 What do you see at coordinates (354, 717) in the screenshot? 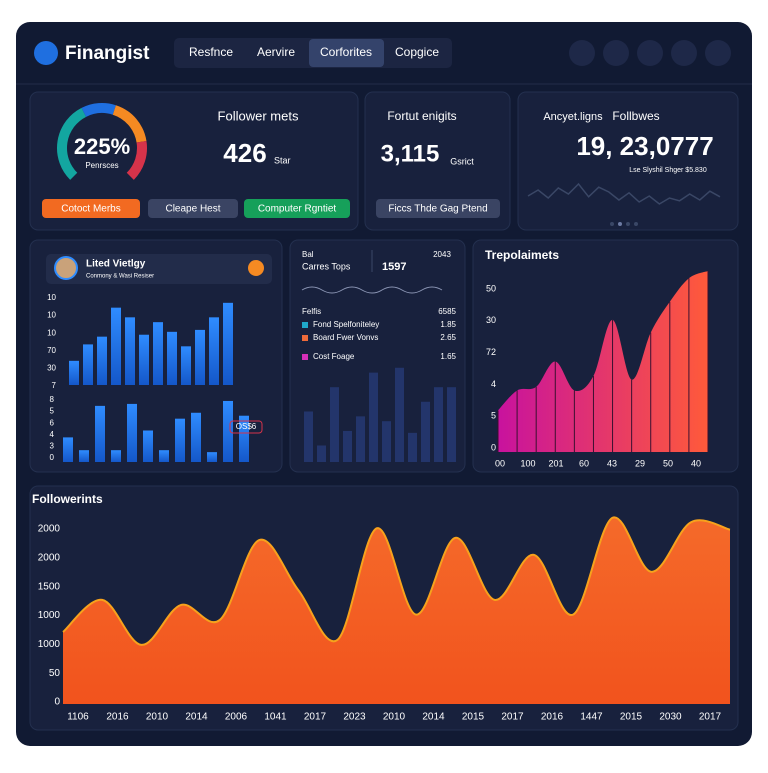
I see `x-axis-label: 2023` at bounding box center [354, 717].